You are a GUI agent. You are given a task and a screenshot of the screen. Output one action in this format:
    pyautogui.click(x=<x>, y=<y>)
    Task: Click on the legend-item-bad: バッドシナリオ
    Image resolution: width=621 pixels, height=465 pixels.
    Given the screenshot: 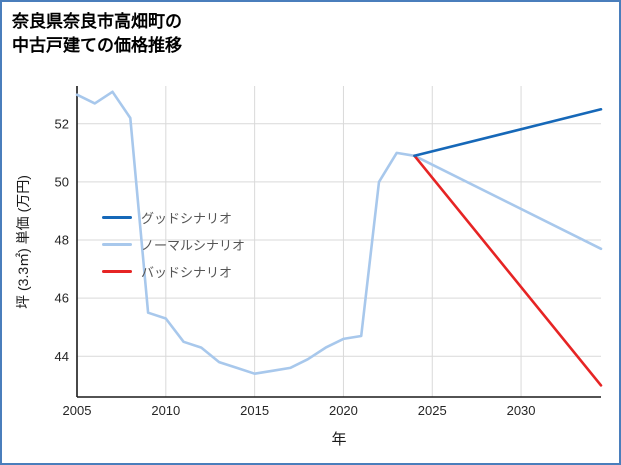 What is the action you would take?
    pyautogui.click(x=173, y=271)
    